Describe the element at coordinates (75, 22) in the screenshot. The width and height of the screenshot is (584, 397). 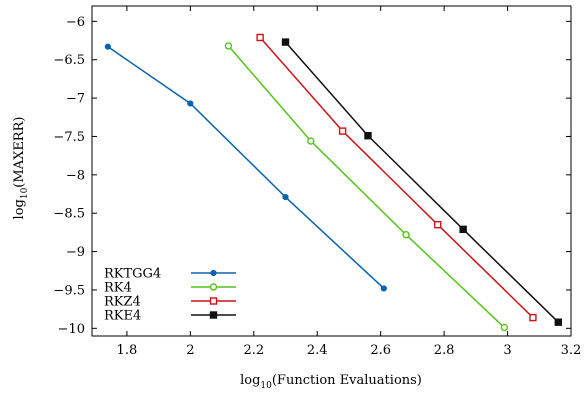
I see `y-tick-label: −6` at that location.